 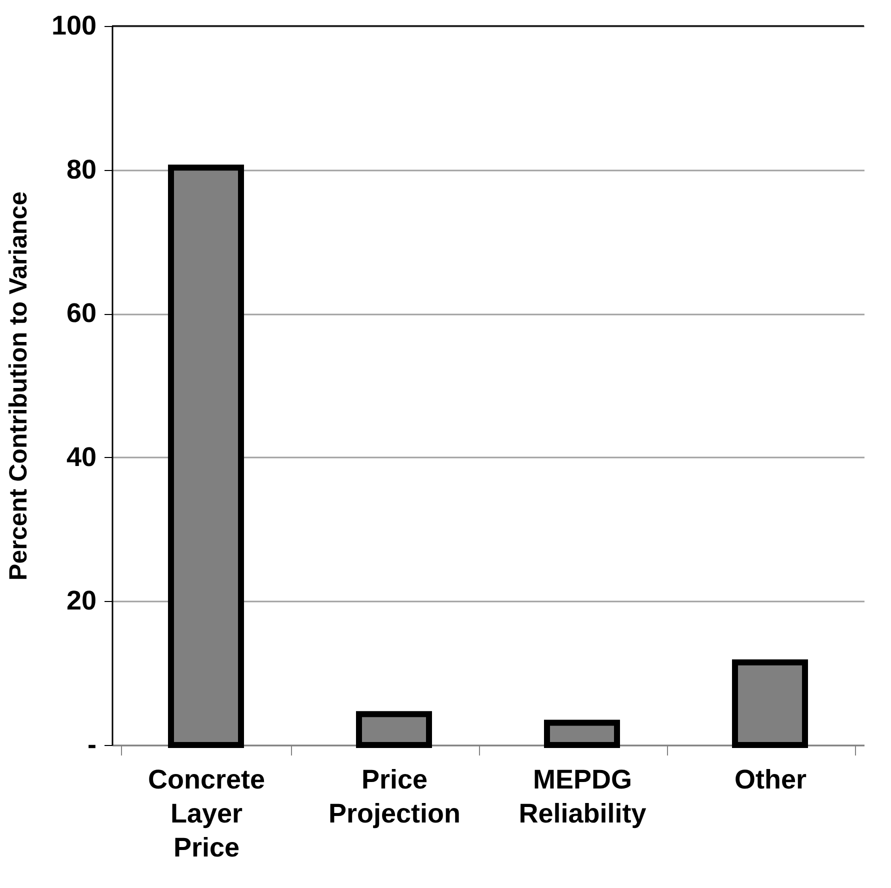 What do you see at coordinates (73, 25) in the screenshot?
I see `y-tick-label: 100` at bounding box center [73, 25].